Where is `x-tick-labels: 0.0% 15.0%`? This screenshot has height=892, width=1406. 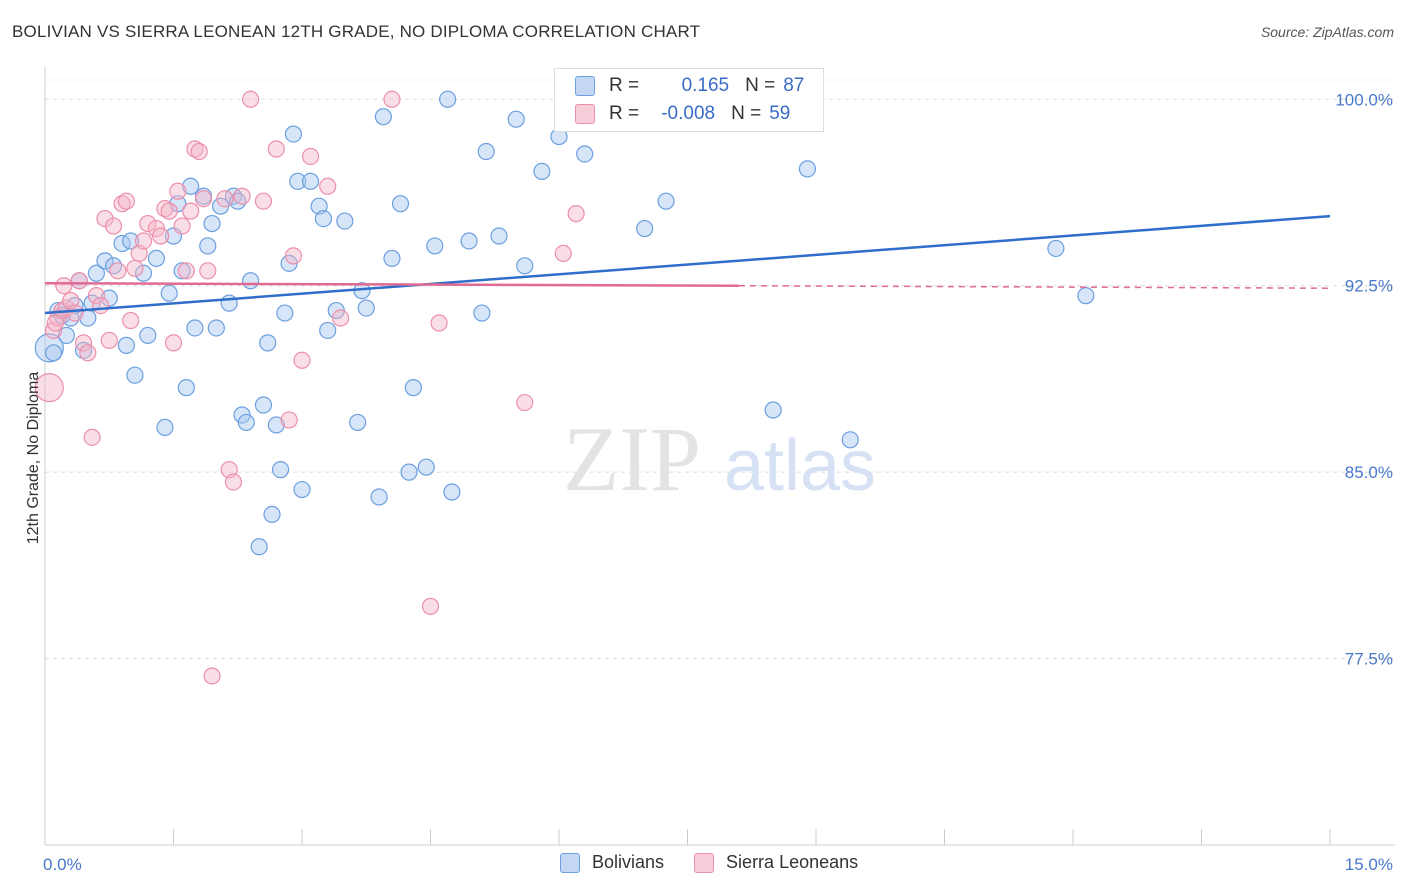 x-tick-labels: 0.0% 15.0% is located at coordinates (718, 864).